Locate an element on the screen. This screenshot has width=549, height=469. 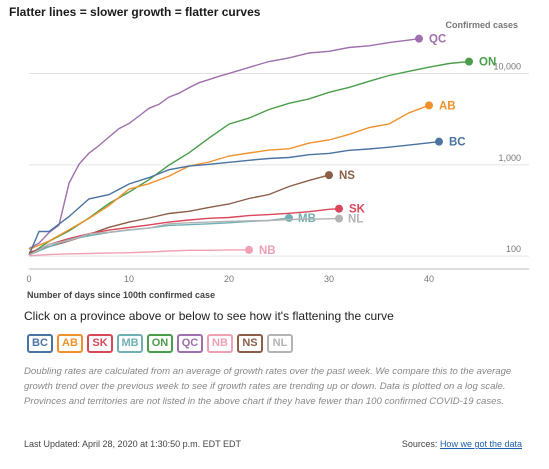
x-tick-label: 20 is located at coordinates (229, 279).